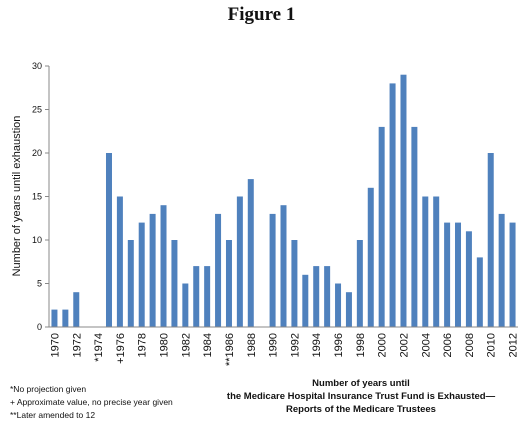 The width and height of the screenshot is (523, 428). What do you see at coordinates (37, 66) in the screenshot?
I see `y-tick-label: 30` at bounding box center [37, 66].